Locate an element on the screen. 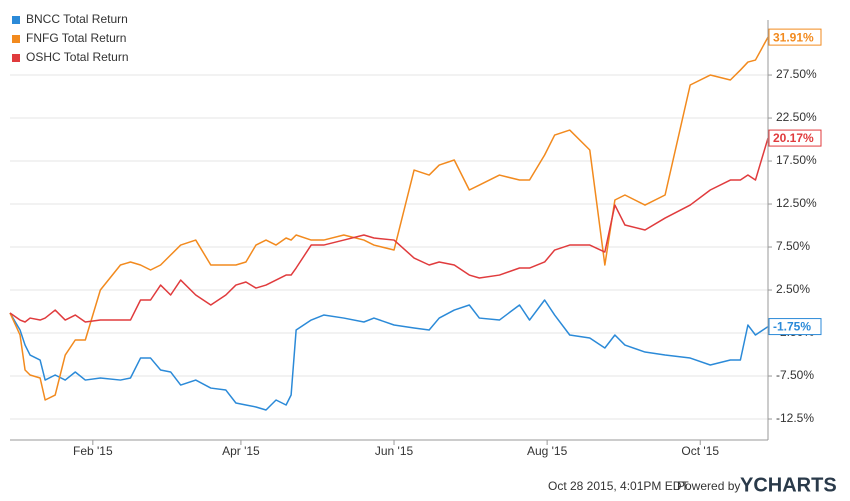 This screenshot has width=850, height=501. x-tick-label: Oct '15 is located at coordinates (700, 451).